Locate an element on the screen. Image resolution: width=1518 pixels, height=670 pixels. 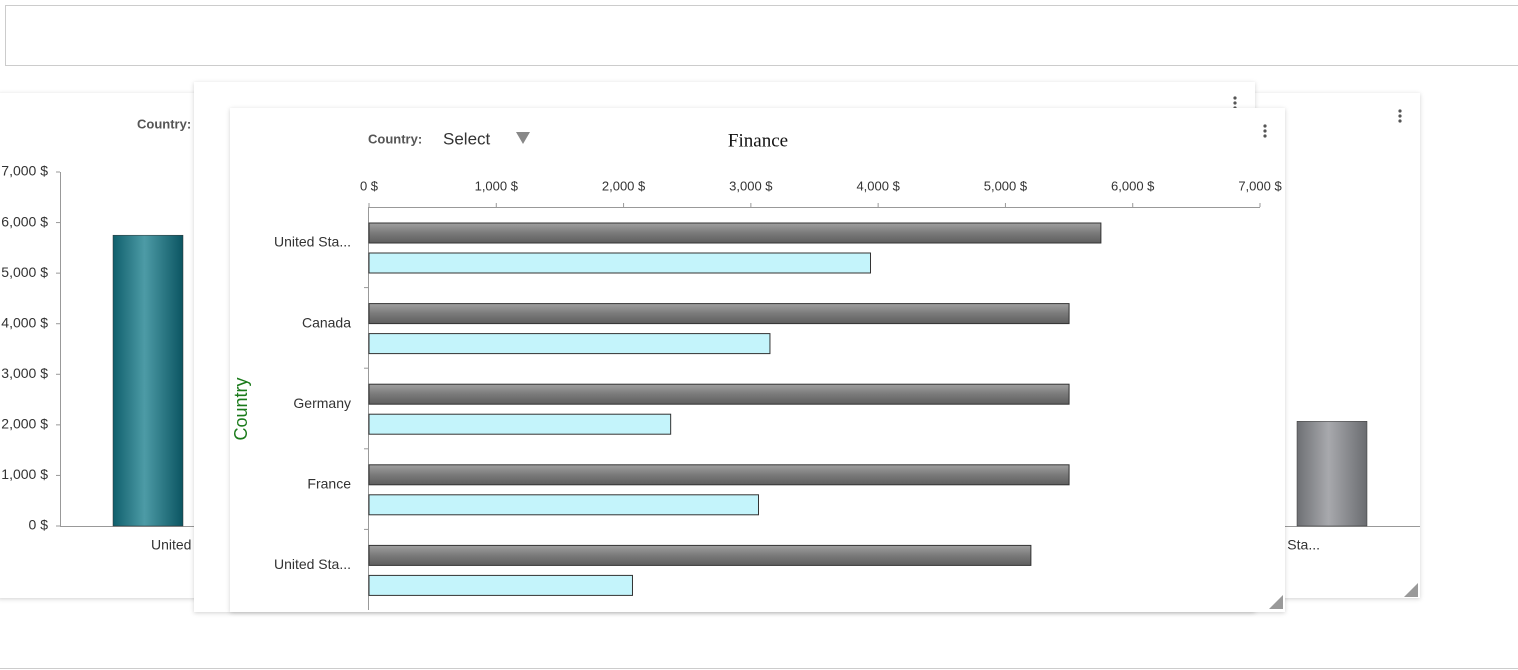
axis-title: Country is located at coordinates (241, 408).